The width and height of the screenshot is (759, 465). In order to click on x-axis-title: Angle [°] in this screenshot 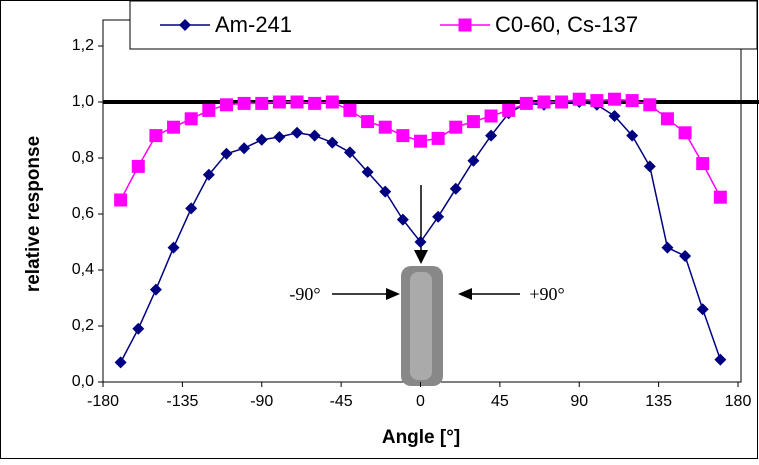, I will do `click(421, 437)`.